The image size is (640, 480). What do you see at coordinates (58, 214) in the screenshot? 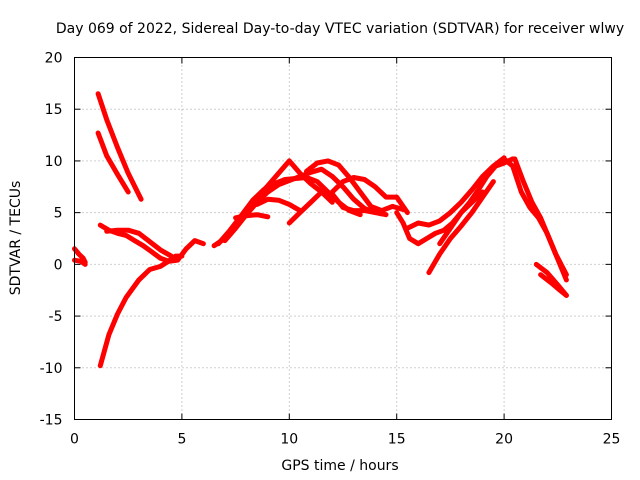
I see `y-tick-label: 5` at bounding box center [58, 214].